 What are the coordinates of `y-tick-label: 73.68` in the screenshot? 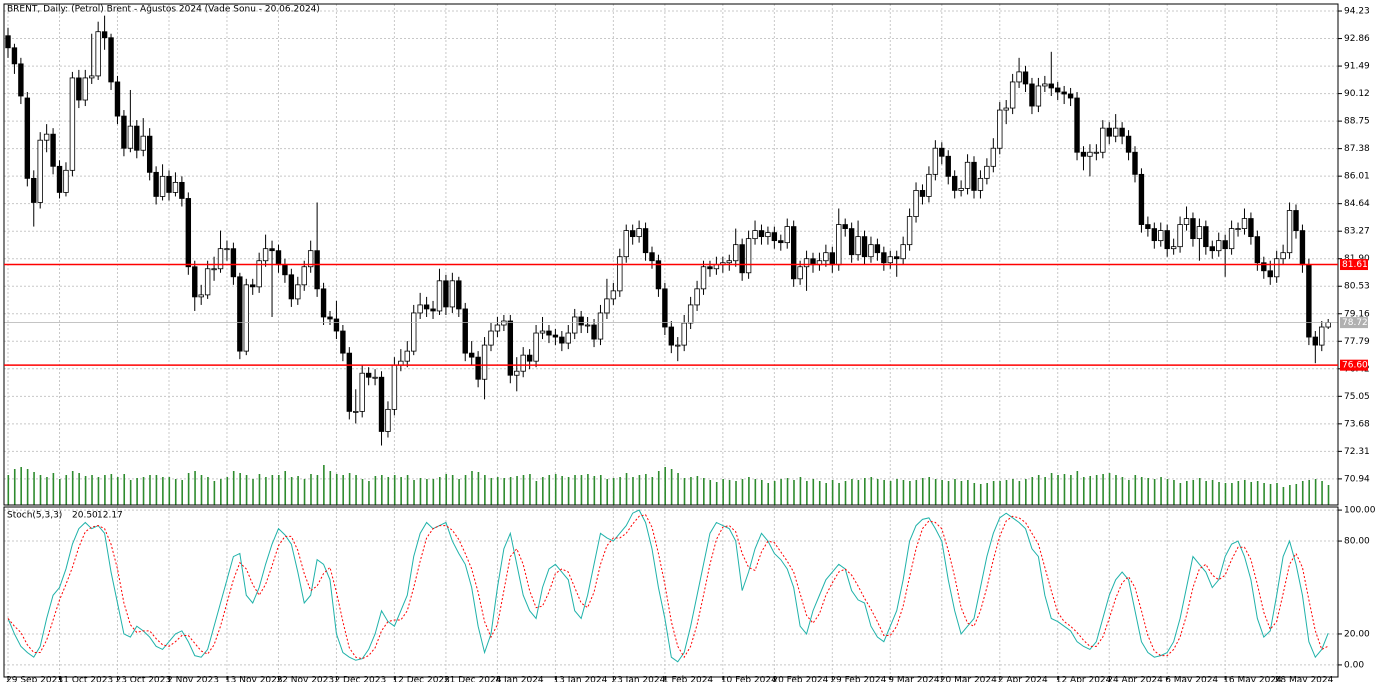 It's located at (1357, 424).